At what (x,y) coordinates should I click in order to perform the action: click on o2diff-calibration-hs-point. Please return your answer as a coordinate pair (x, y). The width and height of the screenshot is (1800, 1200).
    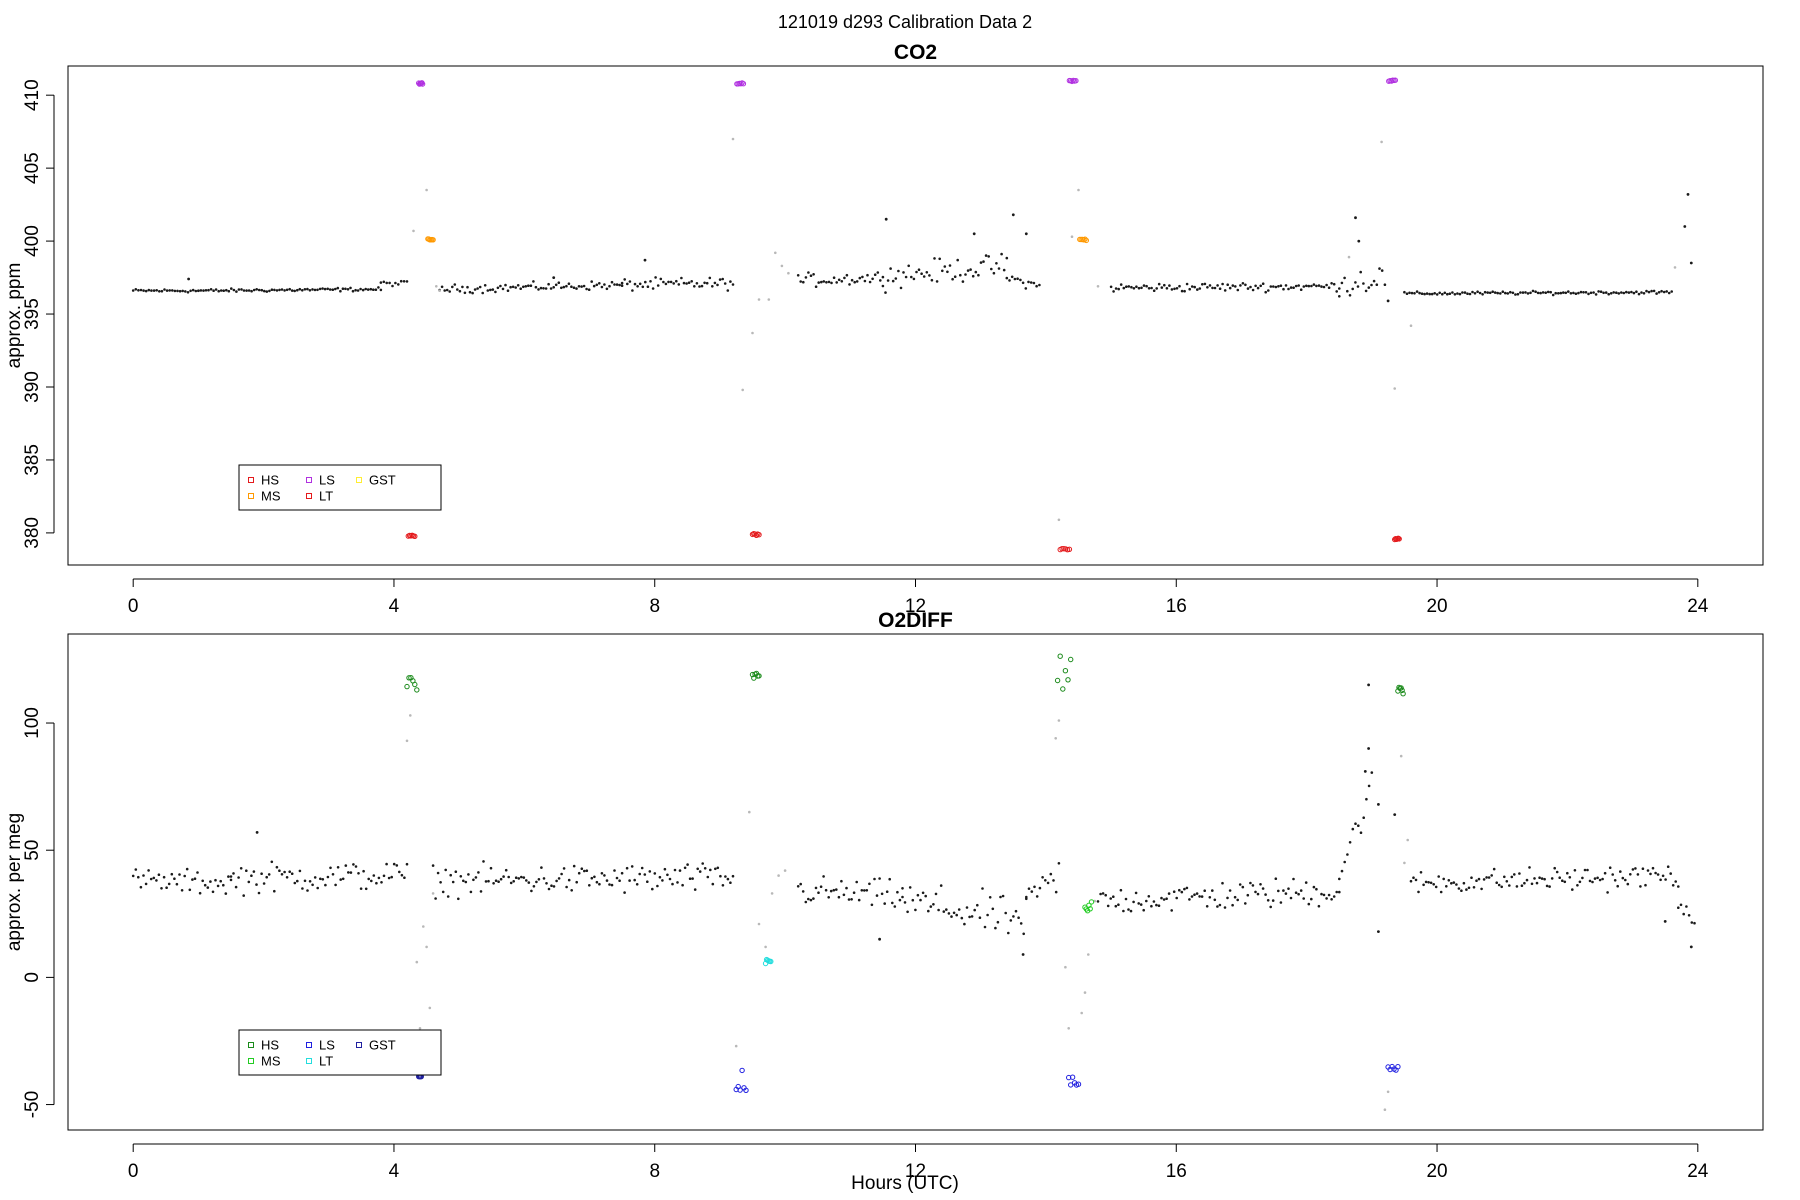
    Looking at the image, I should click on (1065, 671).